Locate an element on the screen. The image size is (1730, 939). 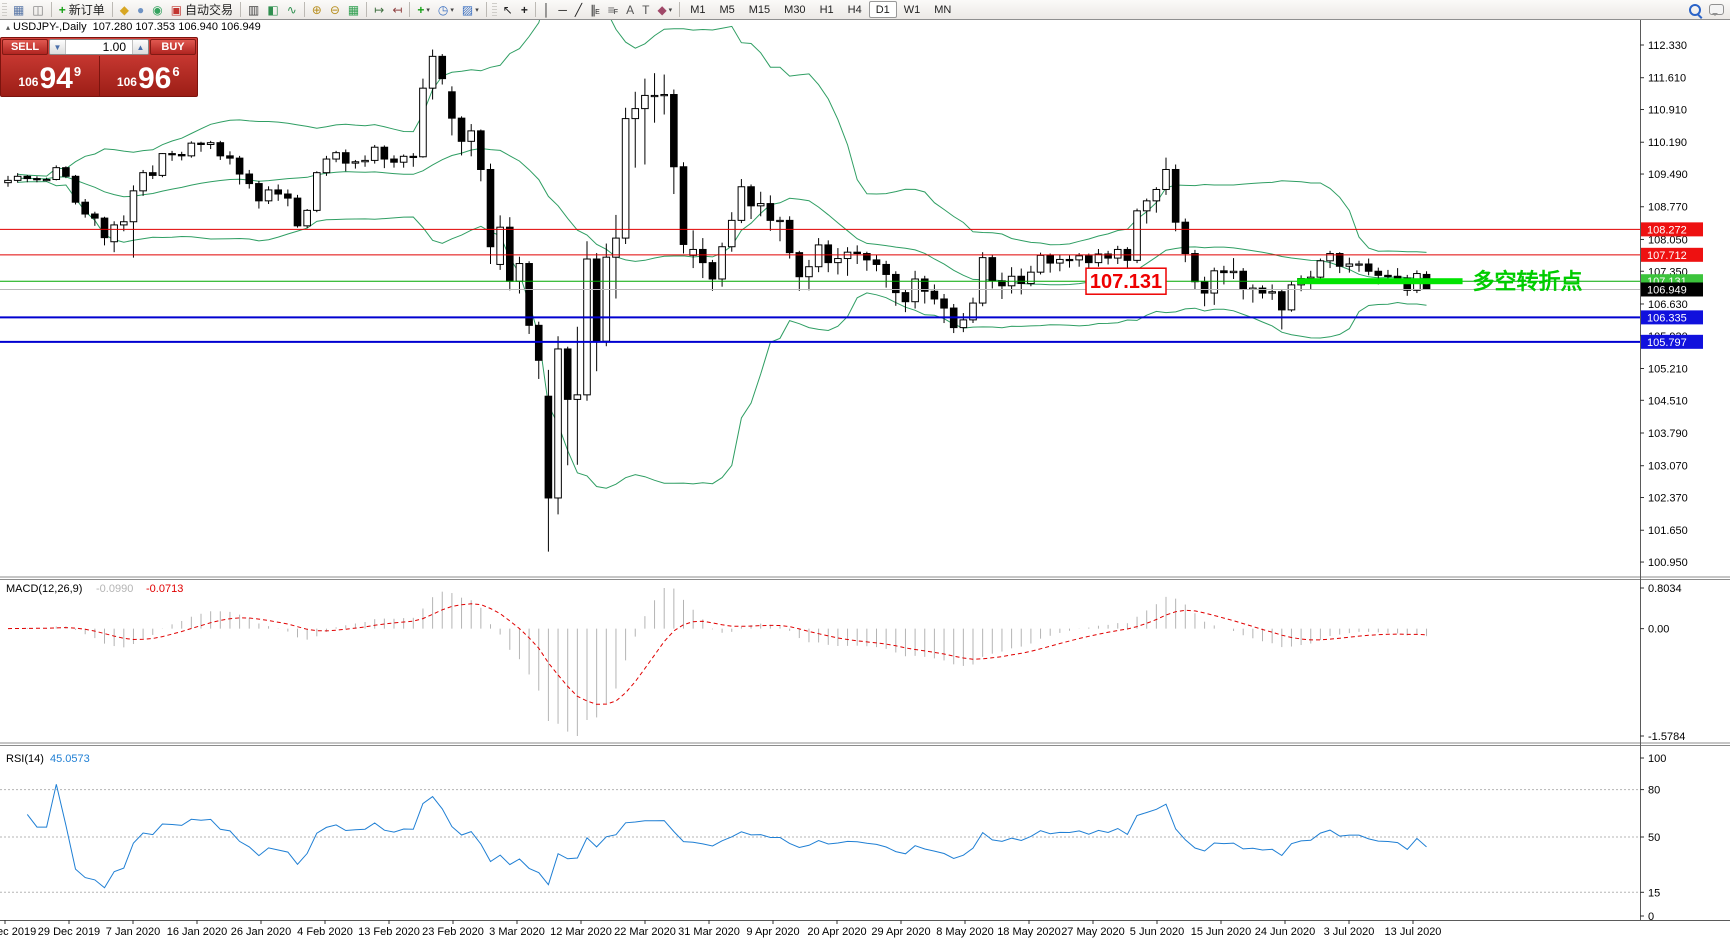
crosshair-glyph-icon: + is located at coordinates (524, 9).